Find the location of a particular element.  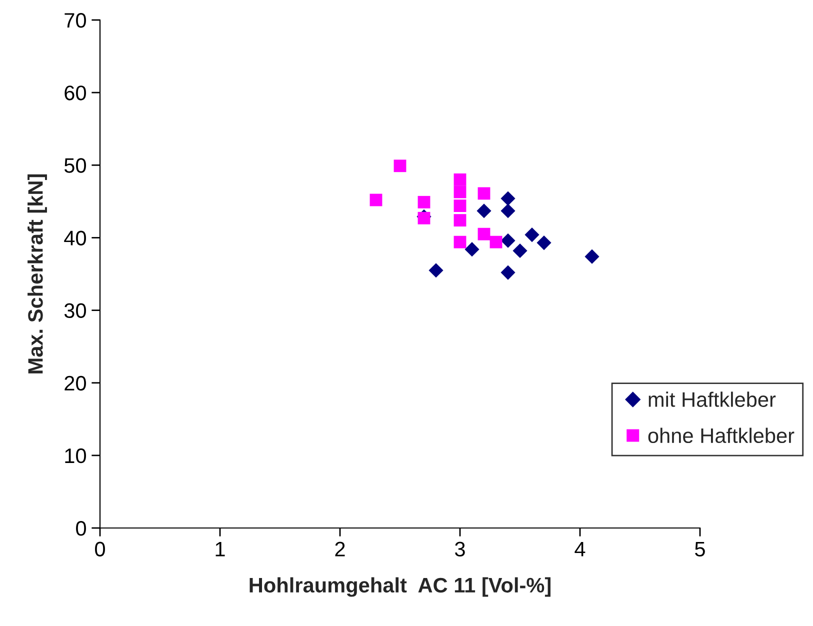

x-tick-label: 2 is located at coordinates (340, 549).